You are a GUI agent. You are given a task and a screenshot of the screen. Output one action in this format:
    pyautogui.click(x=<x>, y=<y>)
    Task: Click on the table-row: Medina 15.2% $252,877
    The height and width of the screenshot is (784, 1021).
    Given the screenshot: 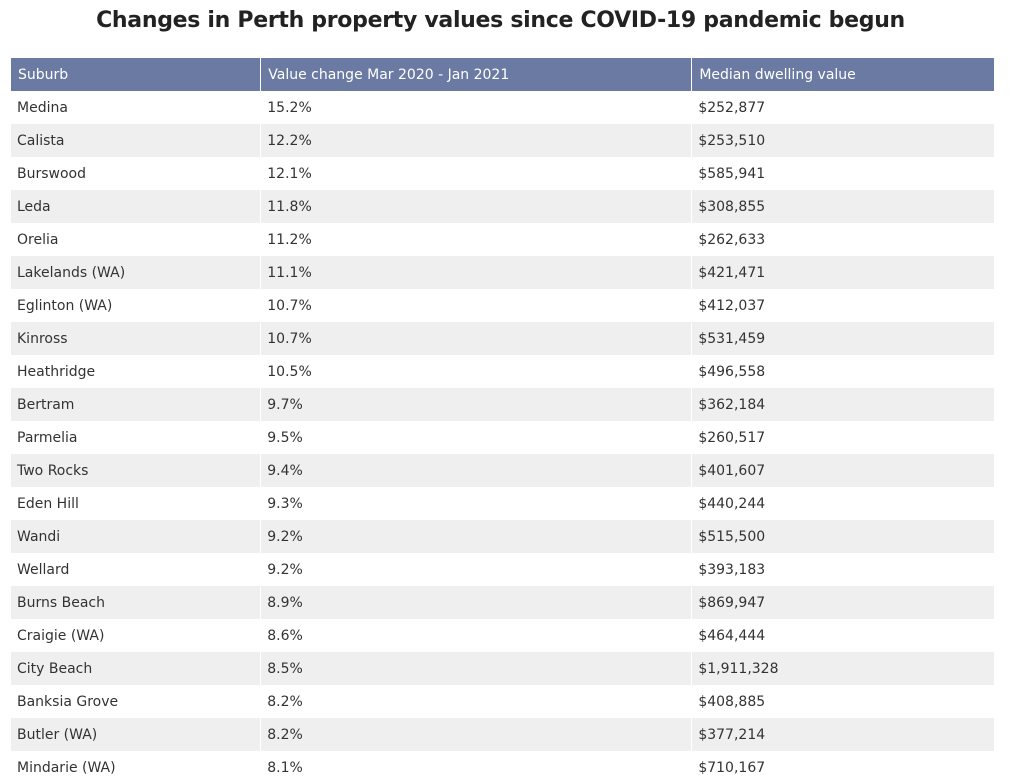 What is the action you would take?
    pyautogui.click(x=502, y=107)
    